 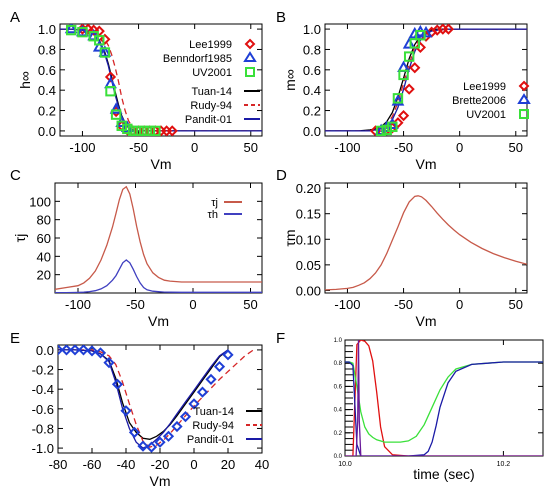 What do you see at coordinates (308, 188) in the screenshot?
I see `y-tick-label: 0.20` at bounding box center [308, 188].